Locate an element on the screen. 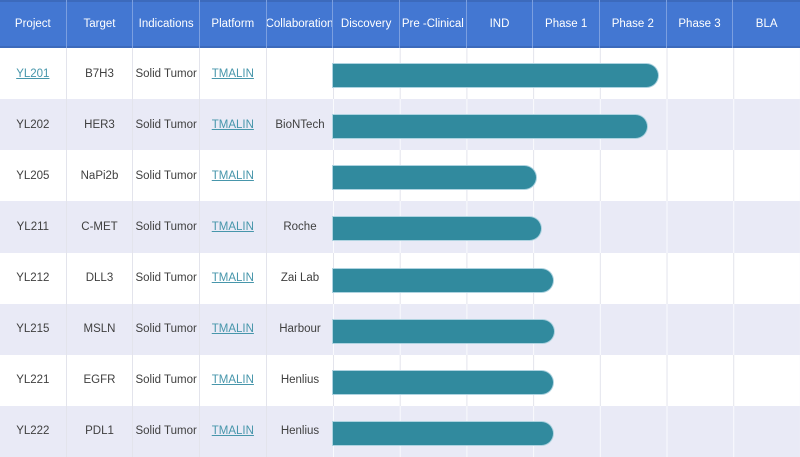 Image resolution: width=800 pixels, height=457 pixels. cell-collaboration: Roche is located at coordinates (300, 226).